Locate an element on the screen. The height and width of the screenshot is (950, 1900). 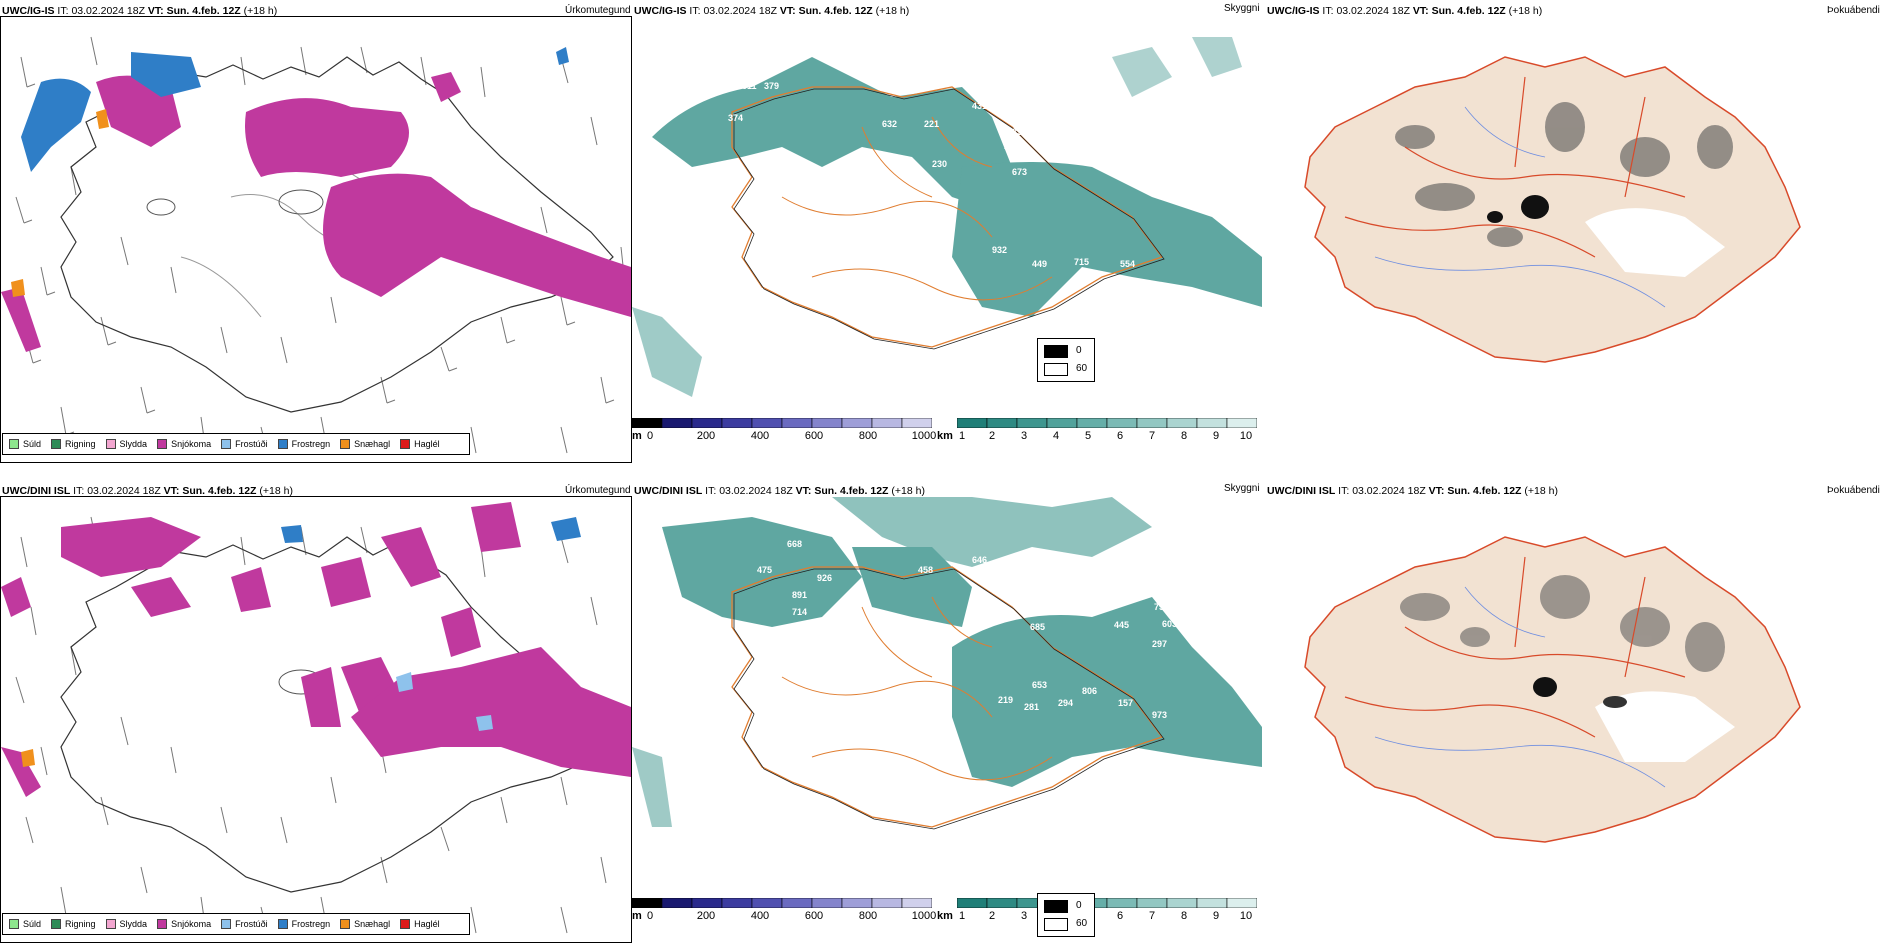
colorbar-tick: 1000 is located at coordinates (924, 916).